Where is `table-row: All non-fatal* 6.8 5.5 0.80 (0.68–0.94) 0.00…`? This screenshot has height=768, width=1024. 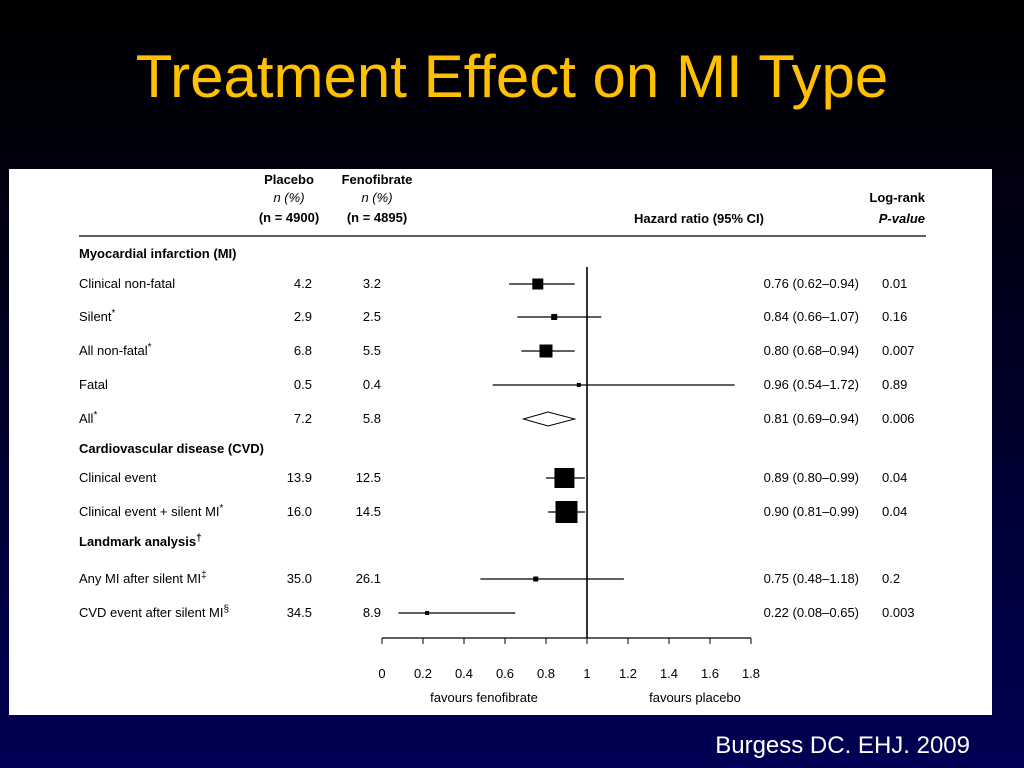 table-row: All non-fatal* 6.8 5.5 0.80 (0.68–0.94) 0.00… is located at coordinates (497, 350).